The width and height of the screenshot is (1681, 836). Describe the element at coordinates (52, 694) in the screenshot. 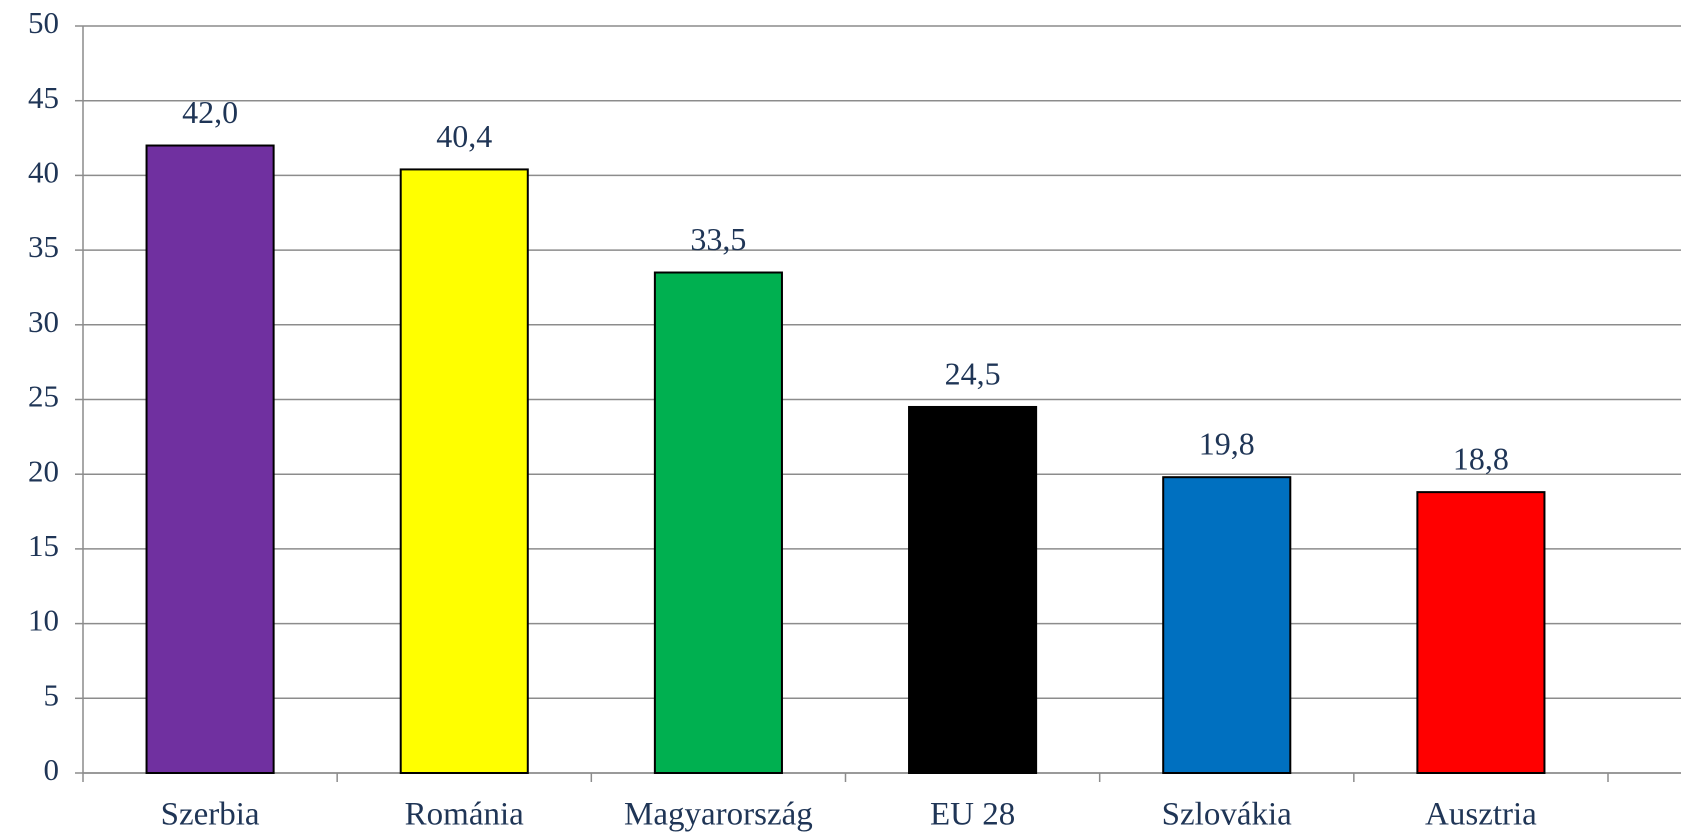

I see `y-tick-label: 5` at that location.